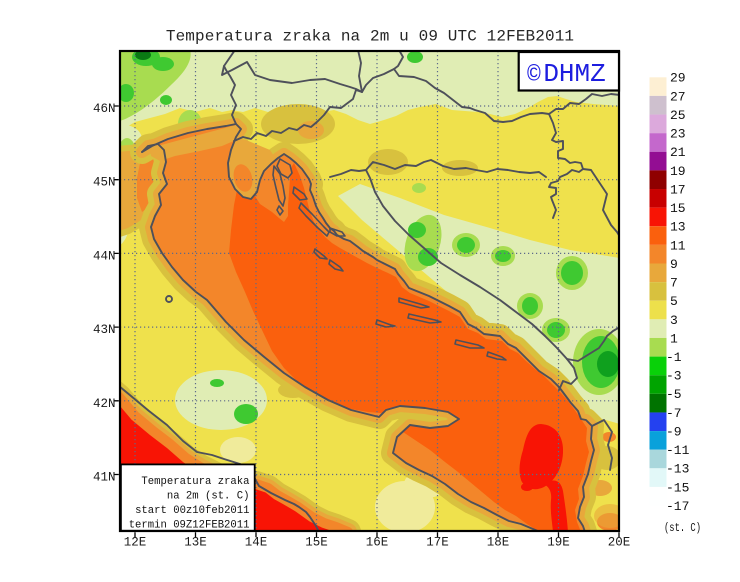 Image resolution: width=740 pixels, height=582 pixels. What do you see at coordinates (619, 543) in the screenshot?
I see `svg-text: 20E` at bounding box center [619, 543].